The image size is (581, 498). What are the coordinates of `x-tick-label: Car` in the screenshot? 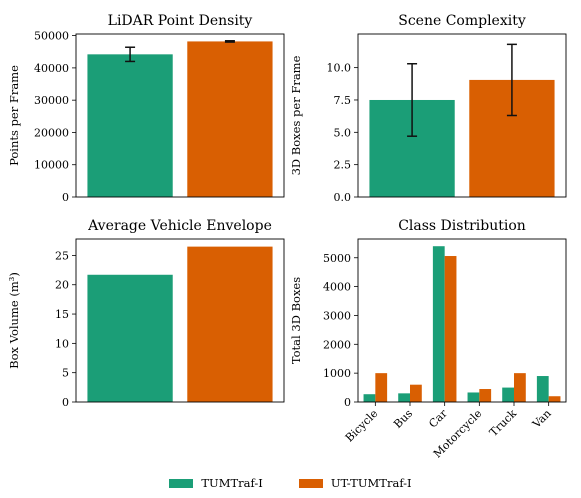 It's located at (438, 418).